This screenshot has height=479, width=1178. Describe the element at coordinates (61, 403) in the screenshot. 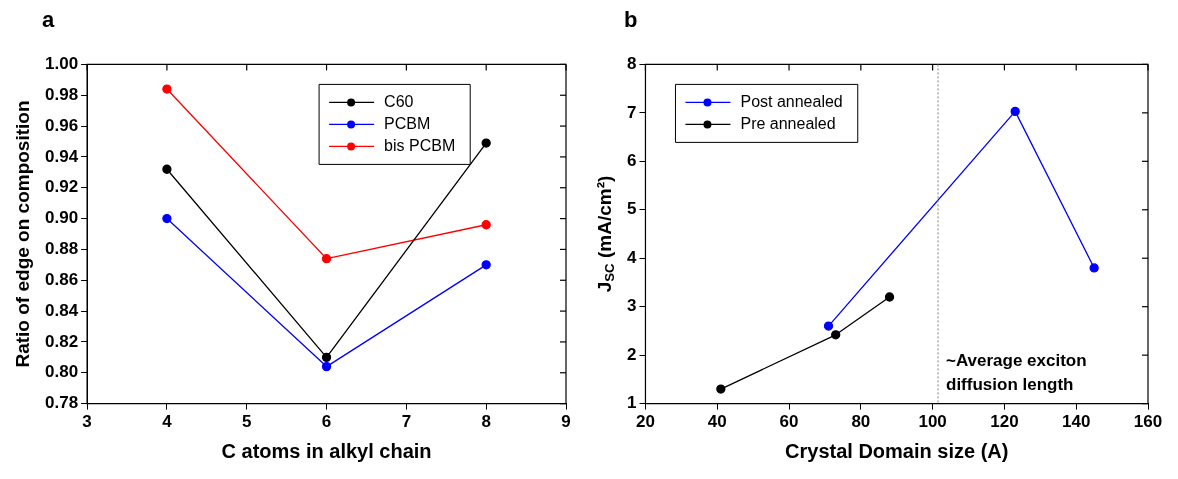

I see `y-tick-label: 0.78` at that location.